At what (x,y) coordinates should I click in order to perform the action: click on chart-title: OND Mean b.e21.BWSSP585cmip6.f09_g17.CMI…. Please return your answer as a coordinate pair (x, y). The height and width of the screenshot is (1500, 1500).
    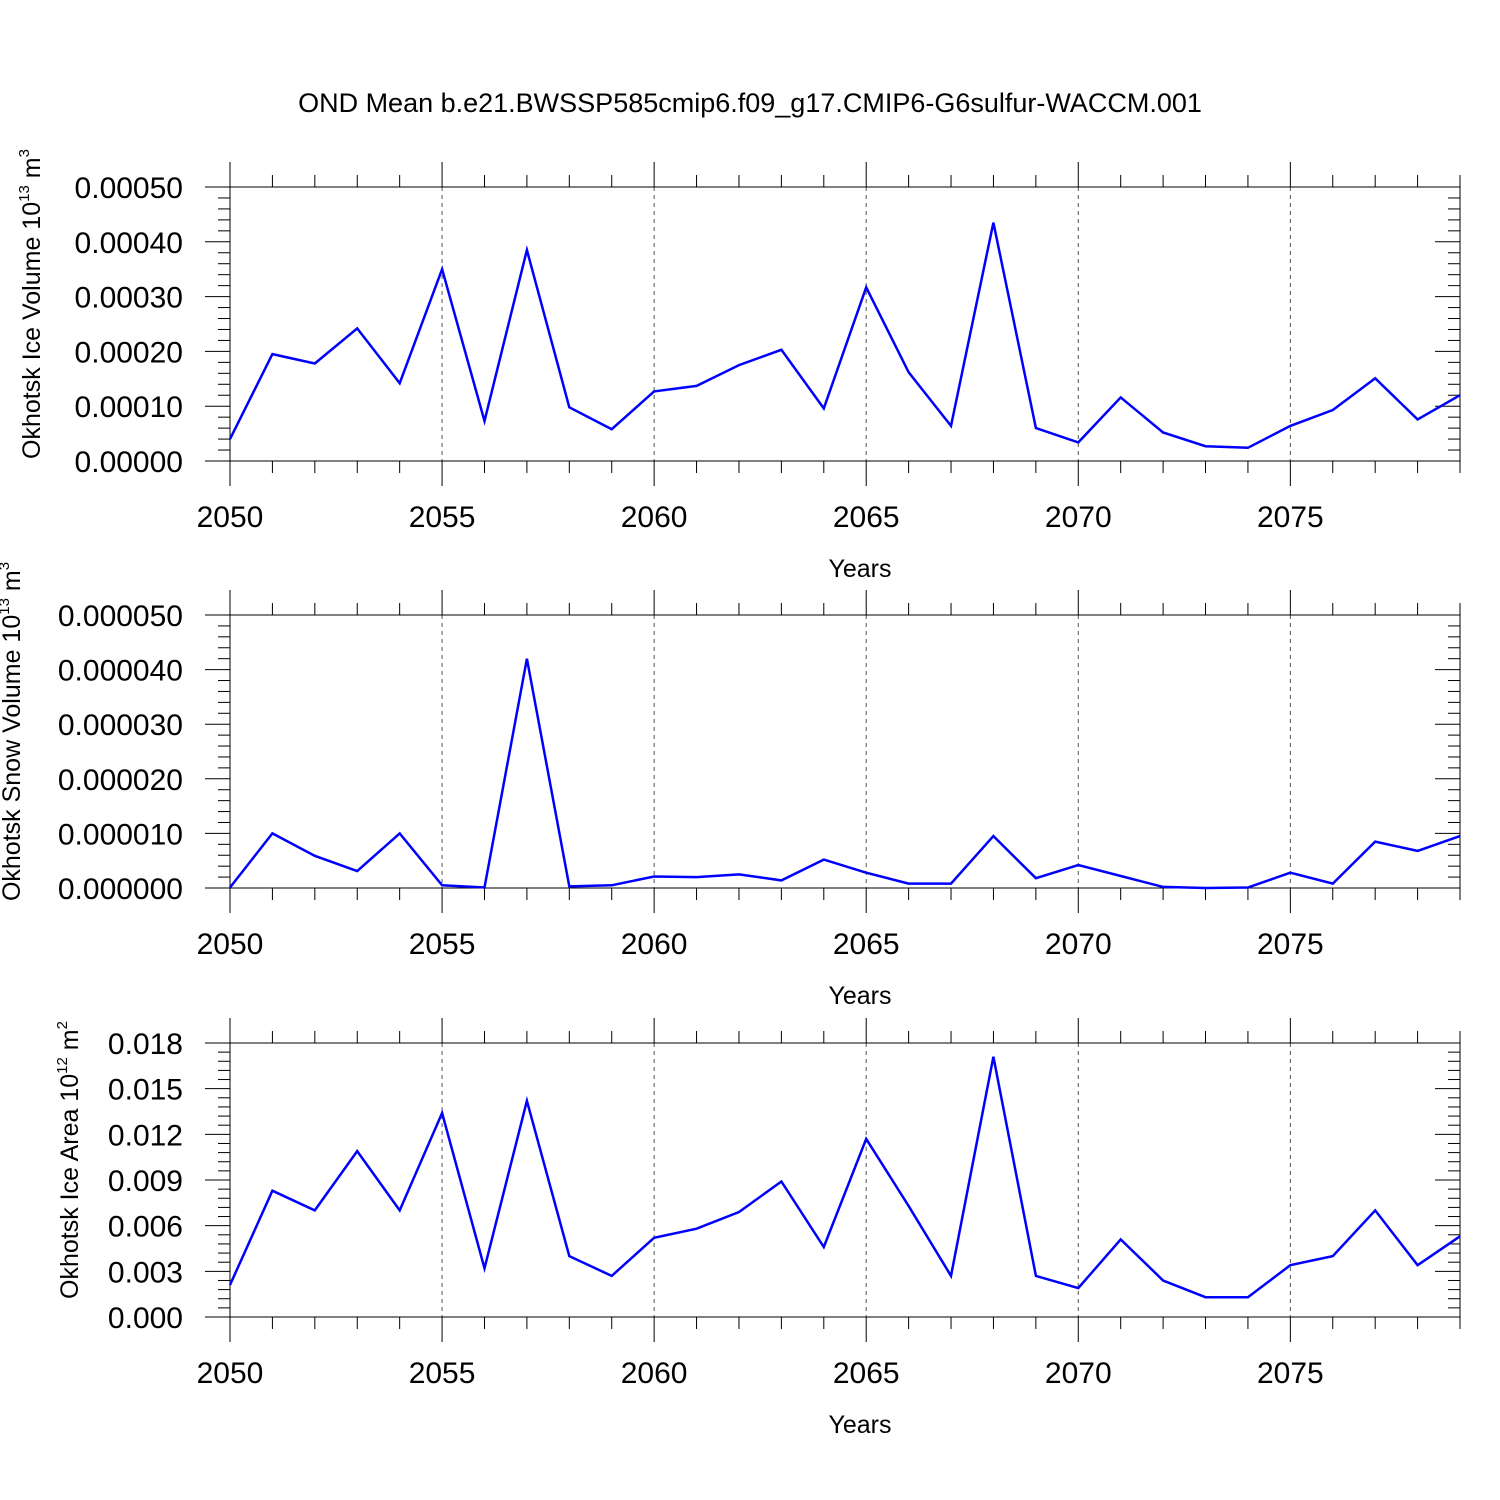
    Looking at the image, I should click on (750, 103).